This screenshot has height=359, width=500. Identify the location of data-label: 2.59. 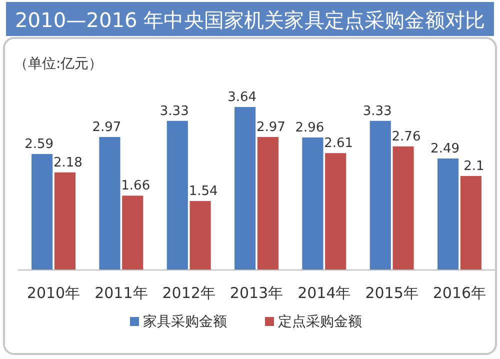
(39, 144).